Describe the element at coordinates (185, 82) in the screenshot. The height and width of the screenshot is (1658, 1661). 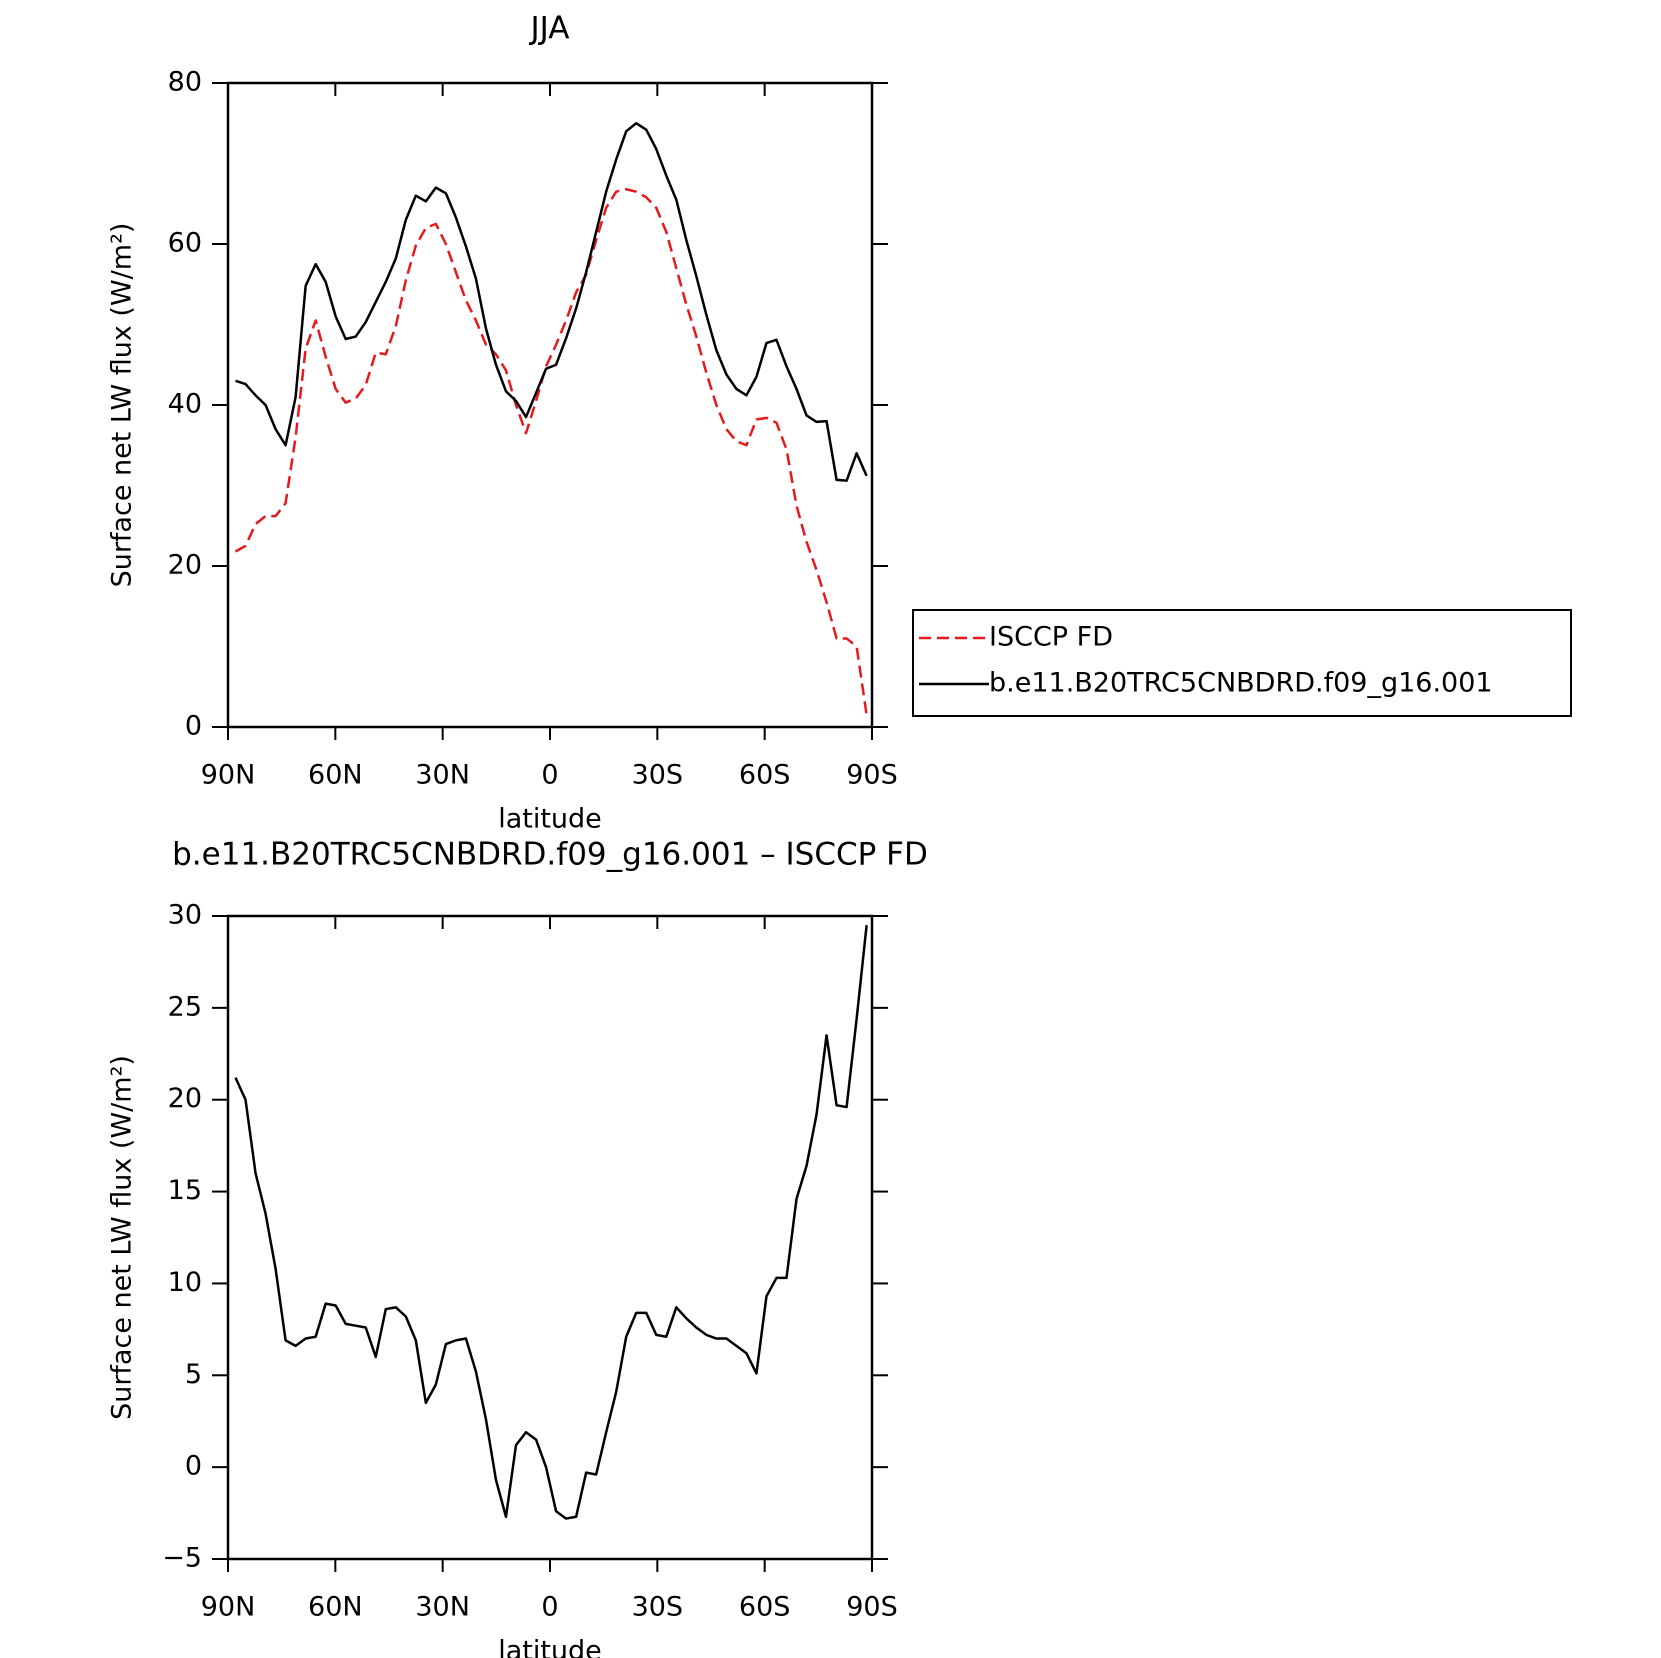
I see `y-tick-label: 80` at that location.